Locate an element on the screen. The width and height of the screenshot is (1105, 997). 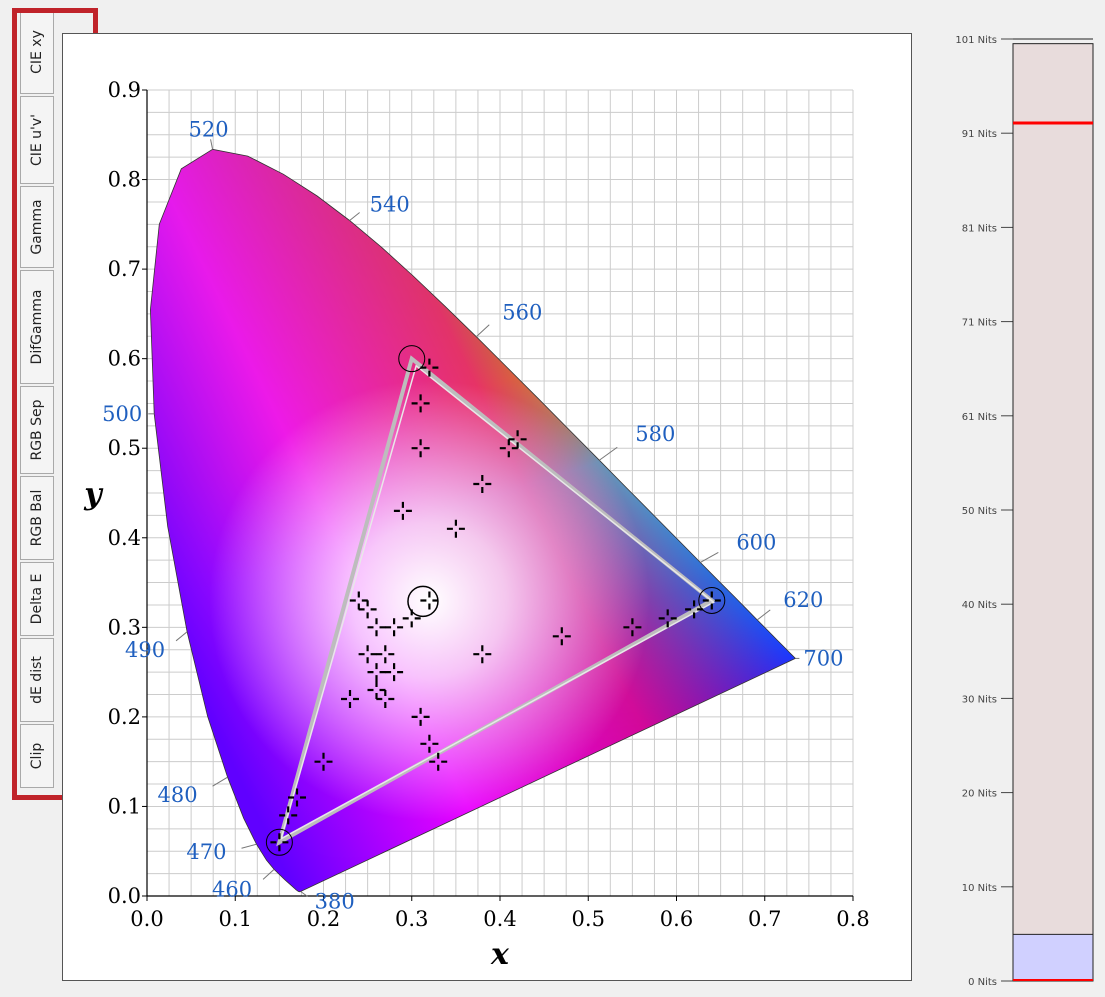
y-tick-label: 0.1 is located at coordinates (124, 806).